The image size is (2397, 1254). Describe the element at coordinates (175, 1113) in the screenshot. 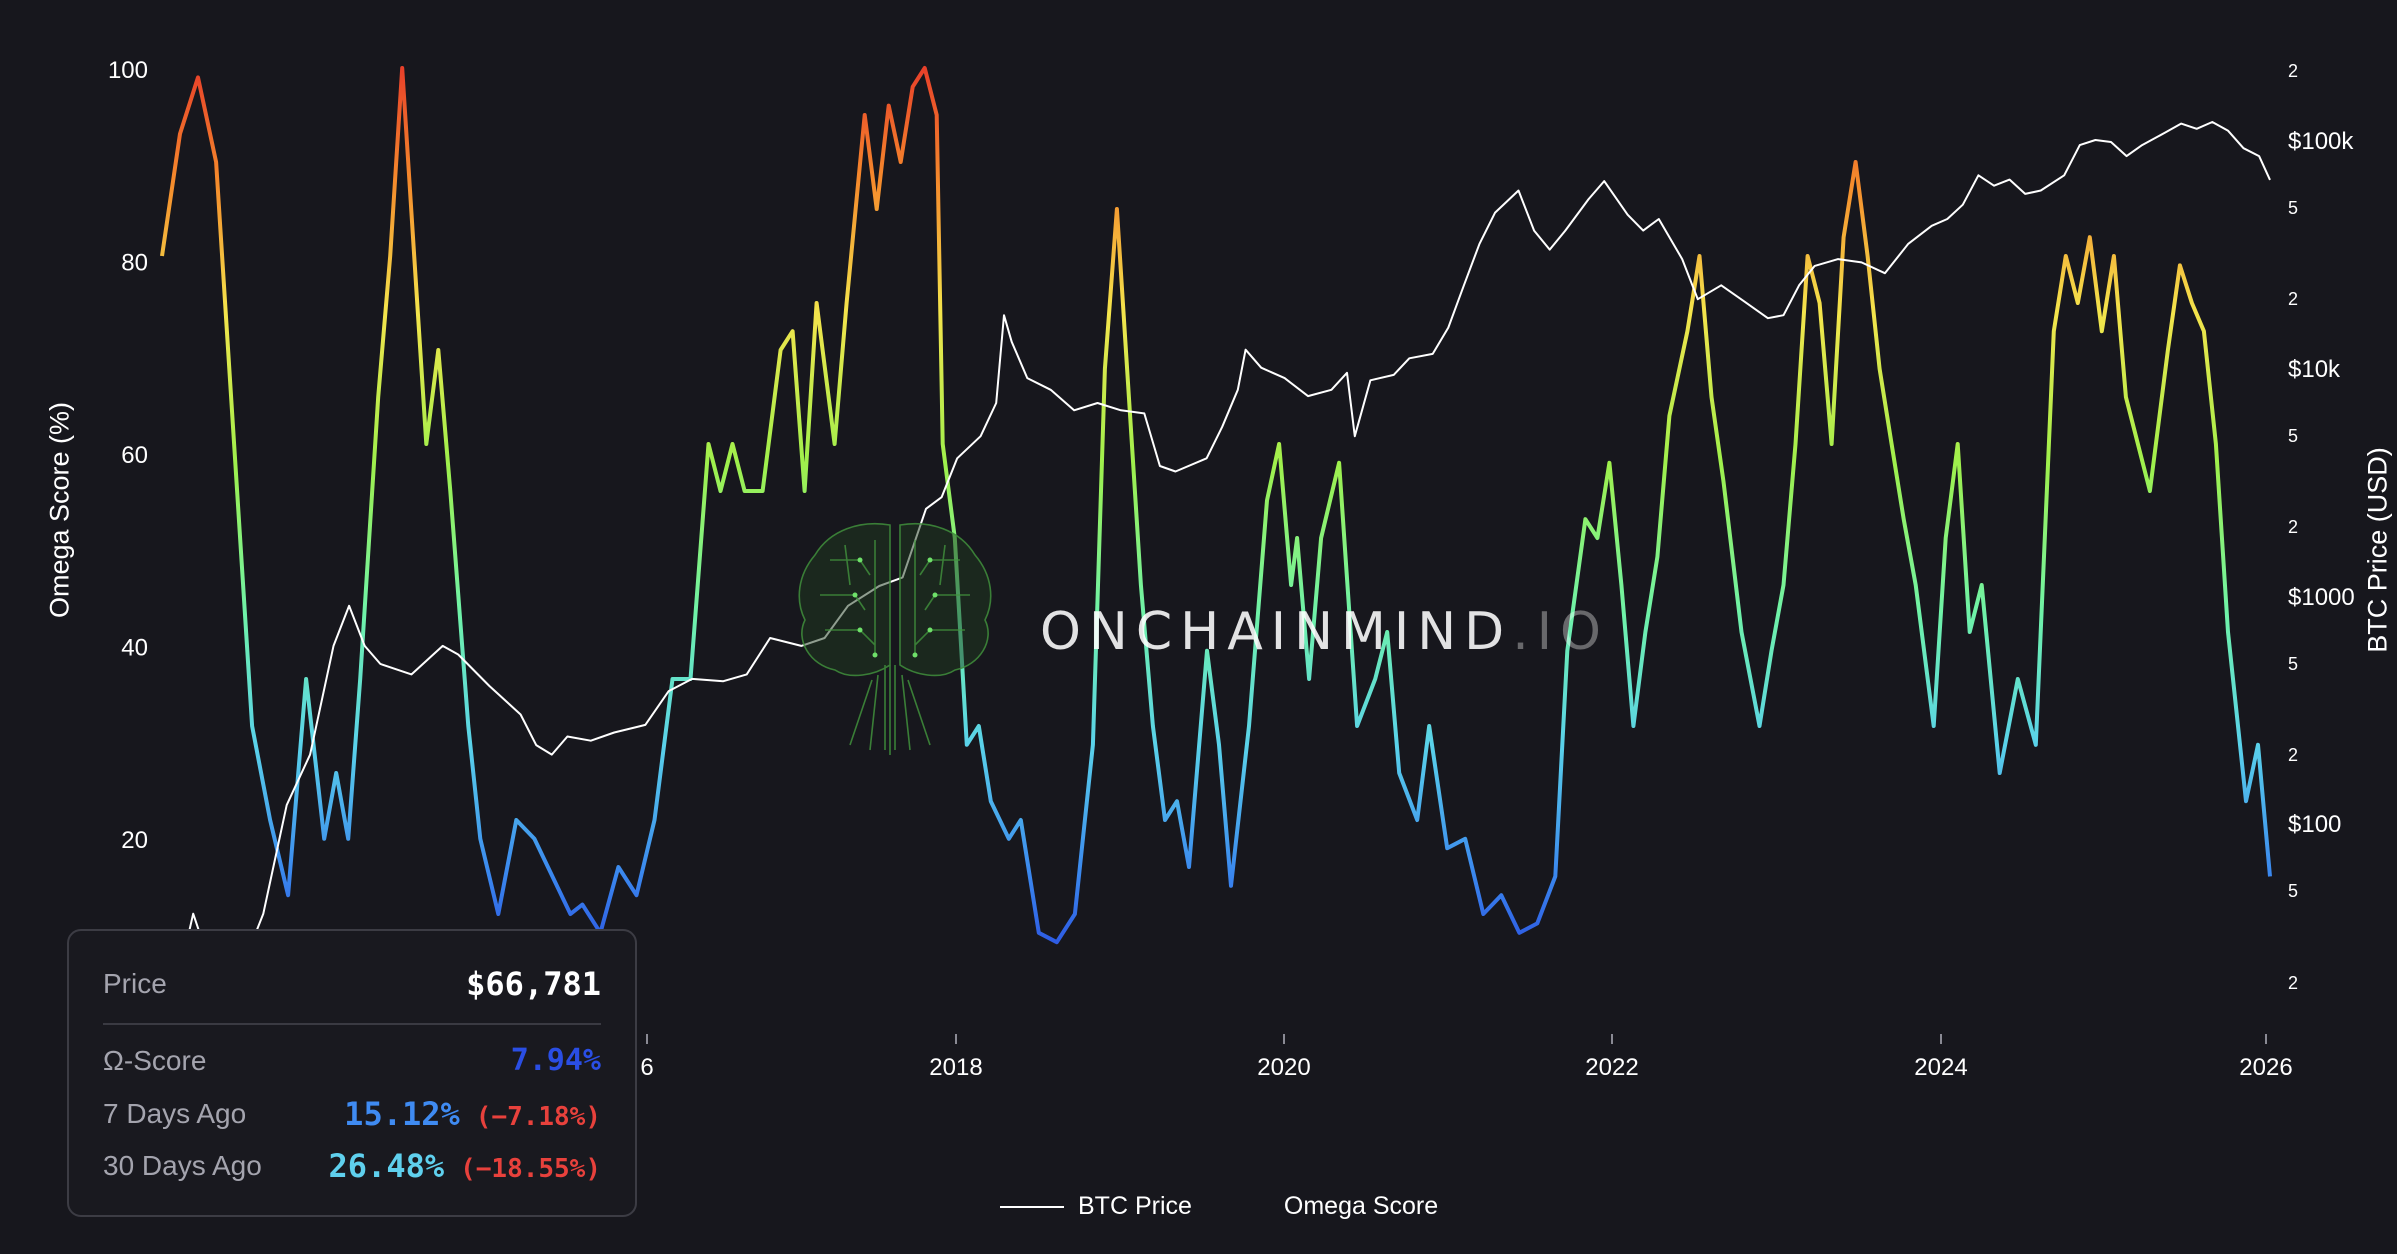

I see `tooltip-7d-label: 7 Days Ago` at that location.